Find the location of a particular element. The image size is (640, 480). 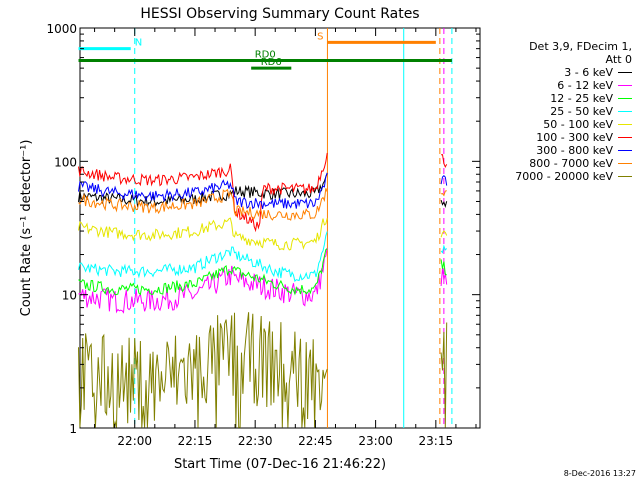

legend-item: 6 - 12 keV is located at coordinates (562, 85).